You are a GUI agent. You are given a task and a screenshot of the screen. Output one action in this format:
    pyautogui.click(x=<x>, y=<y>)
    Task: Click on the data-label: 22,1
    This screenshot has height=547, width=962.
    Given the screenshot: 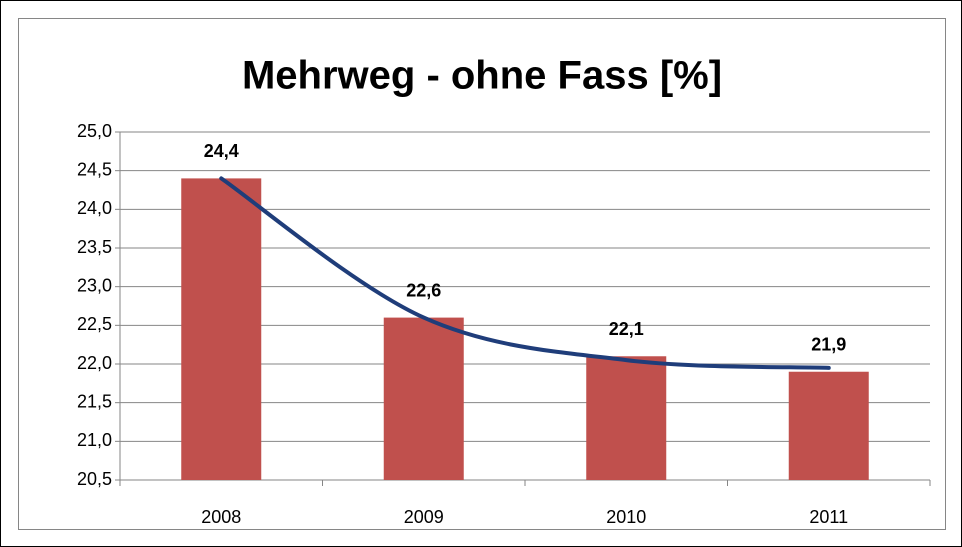 What is the action you would take?
    pyautogui.click(x=626, y=329)
    